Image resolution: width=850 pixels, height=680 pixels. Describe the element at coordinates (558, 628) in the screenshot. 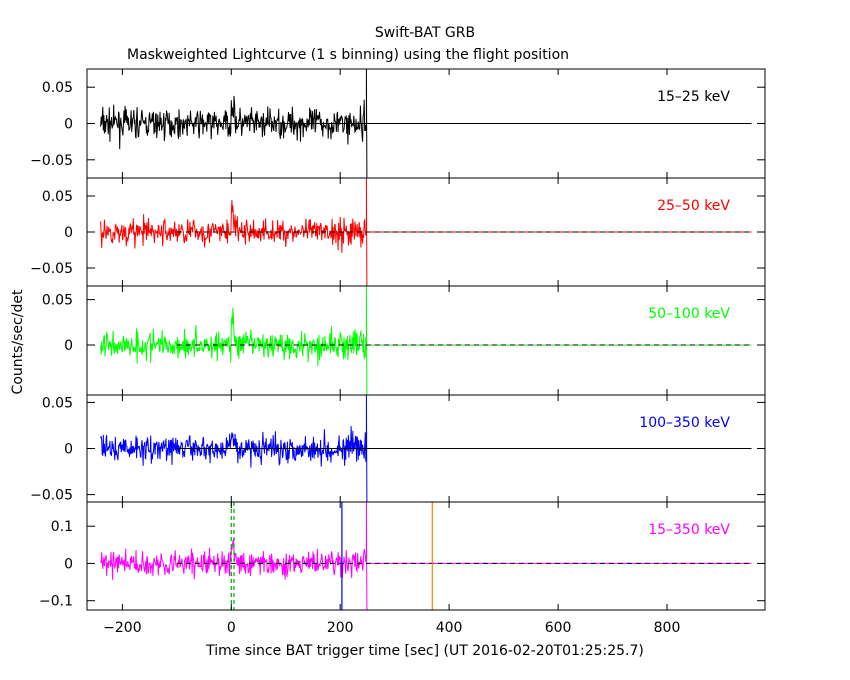

I see `x-tick-label: 600` at that location.